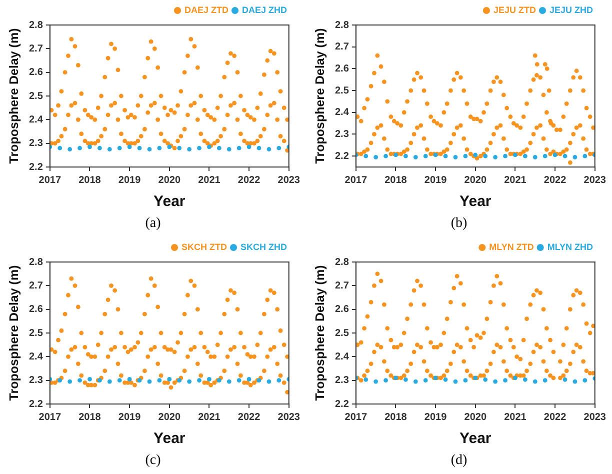  What do you see at coordinates (459, 224) in the screenshot?
I see `text: (b)` at bounding box center [459, 224].